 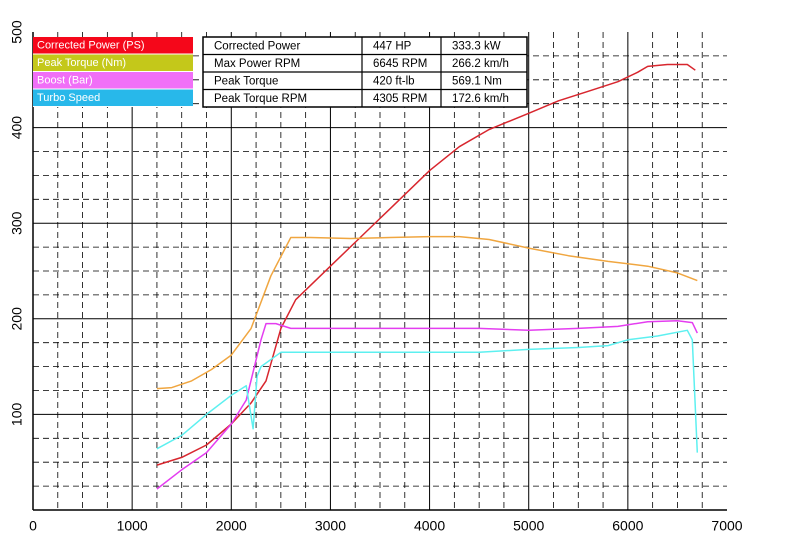 What do you see at coordinates (476, 46) in the screenshot?
I see `stats-cell: 333.3 kW` at bounding box center [476, 46].